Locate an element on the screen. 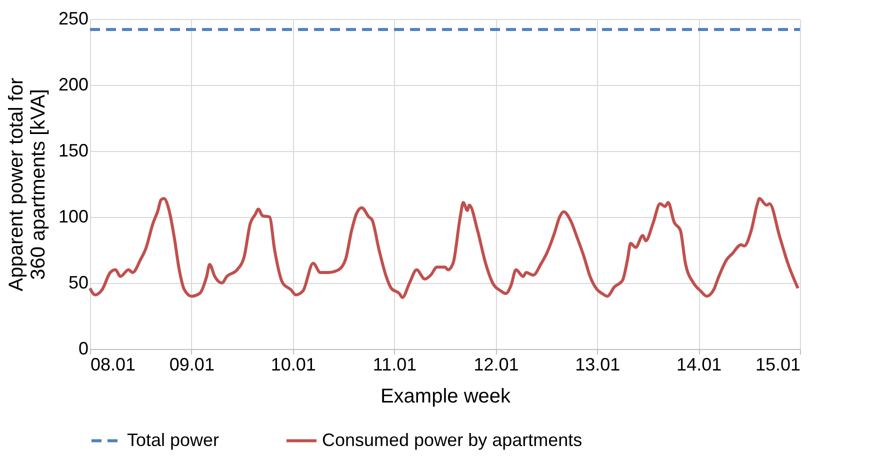  legend-label: Total power is located at coordinates (173, 440).